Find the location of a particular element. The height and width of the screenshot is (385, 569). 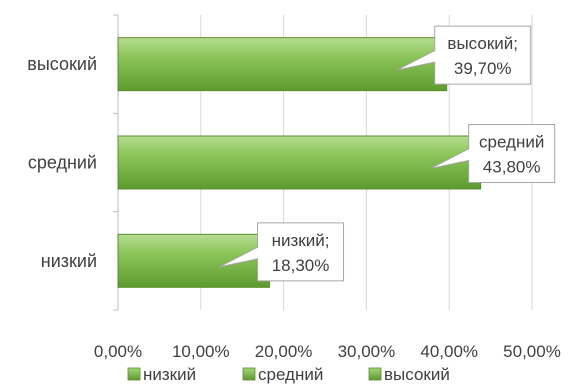

legend-label: средний is located at coordinates (290, 374).